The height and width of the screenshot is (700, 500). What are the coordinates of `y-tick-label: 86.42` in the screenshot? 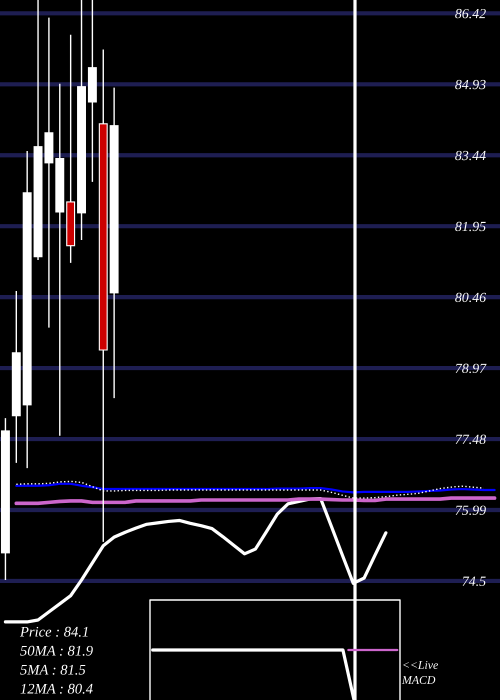 It's located at (470, 13).